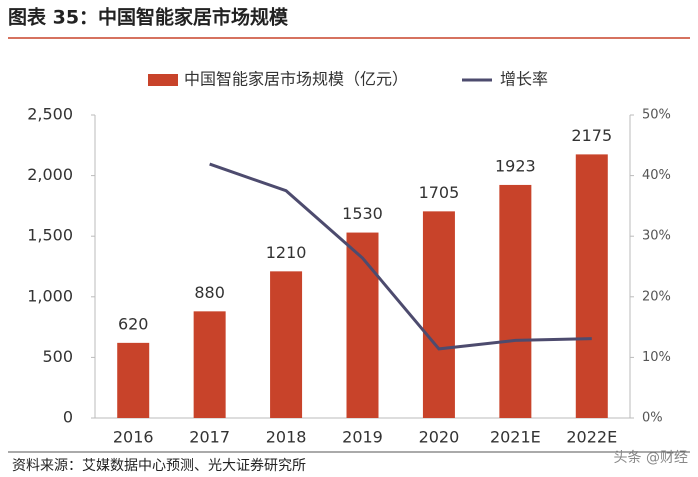 This screenshot has width=698, height=477. What do you see at coordinates (524, 79) in the screenshot?
I see `legend-label: 增长率` at bounding box center [524, 79].